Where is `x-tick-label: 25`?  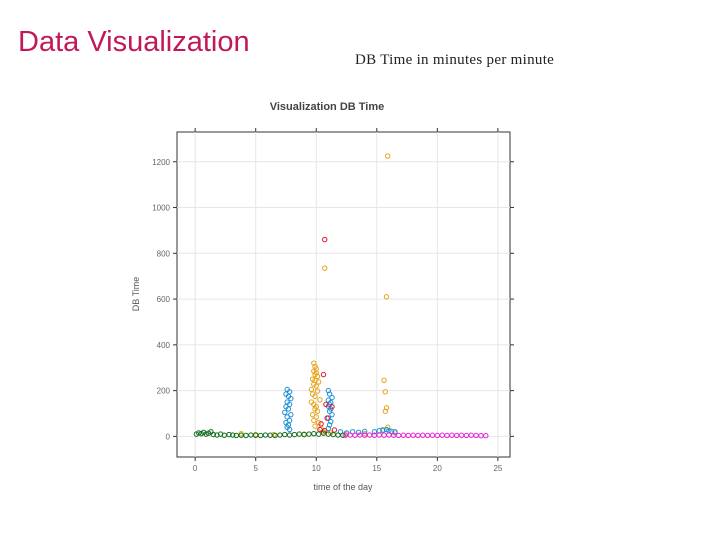 x-tick-label: 25 is located at coordinates (497, 468).